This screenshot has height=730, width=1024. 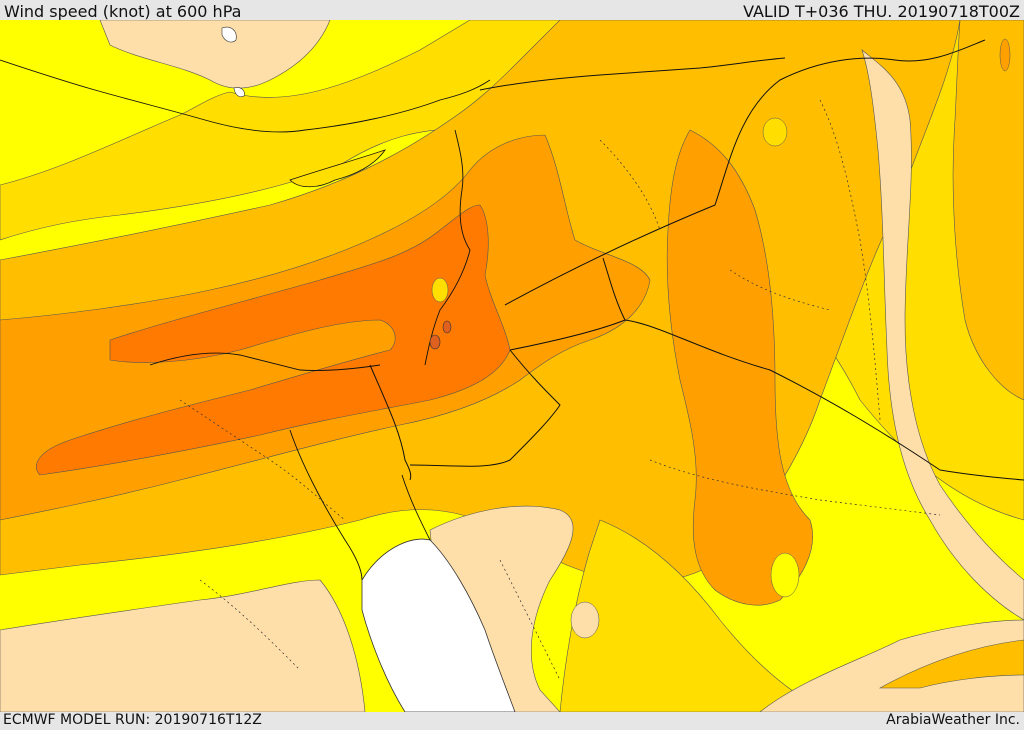 What do you see at coordinates (485, 408) in the screenshot?
I see `border-saudi-north` at bounding box center [485, 408].